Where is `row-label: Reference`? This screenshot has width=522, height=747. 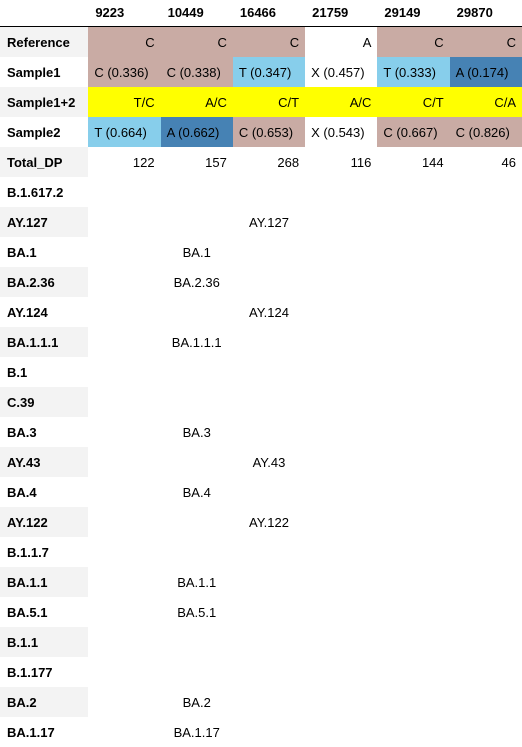 row-label: Reference is located at coordinates (44, 41).